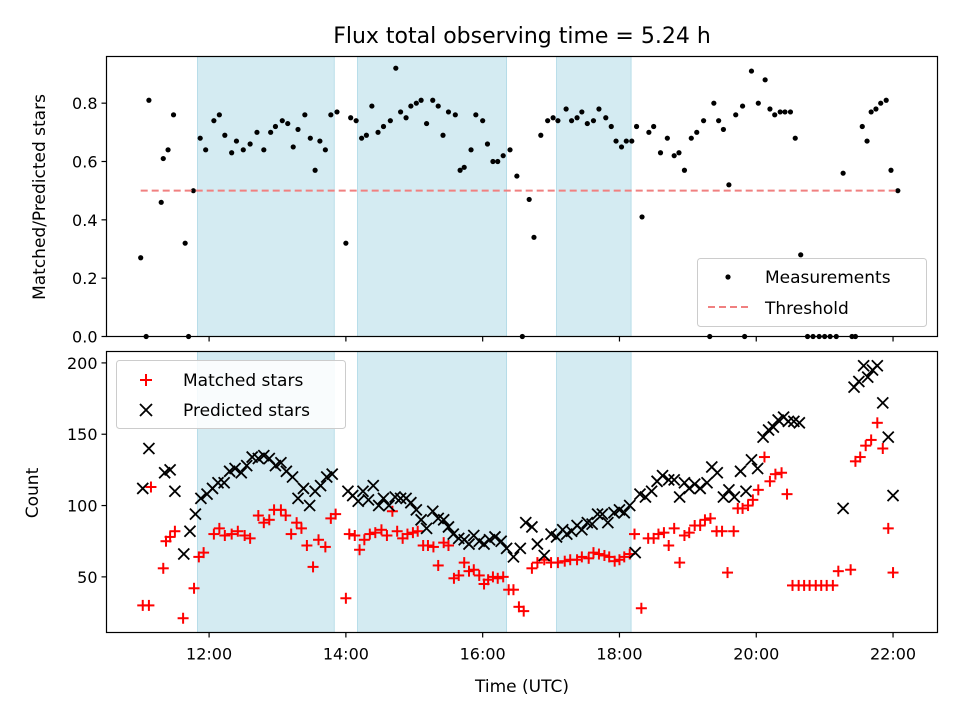 The width and height of the screenshot is (960, 724). What do you see at coordinates (522, 36) in the screenshot?
I see `chart-title: Flux total observing time = 5.24 h` at bounding box center [522, 36].